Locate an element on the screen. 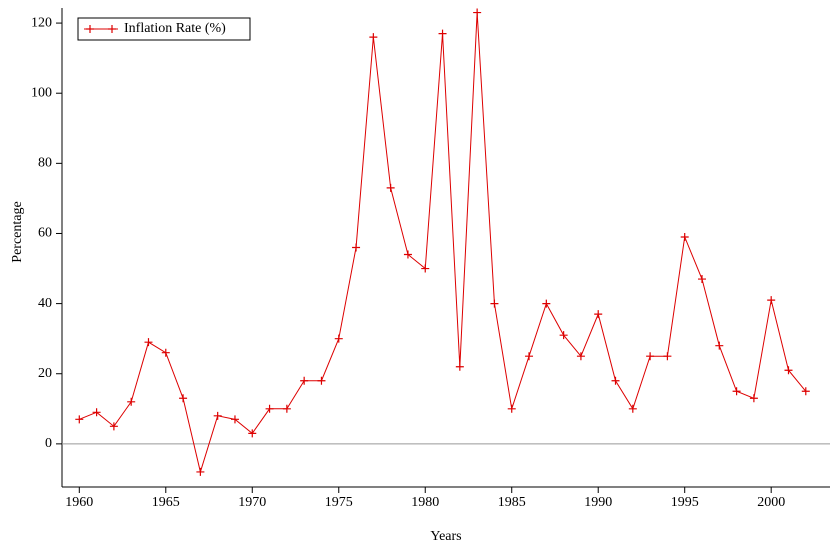  legend-label: Inflation Rate (%) is located at coordinates (175, 28).